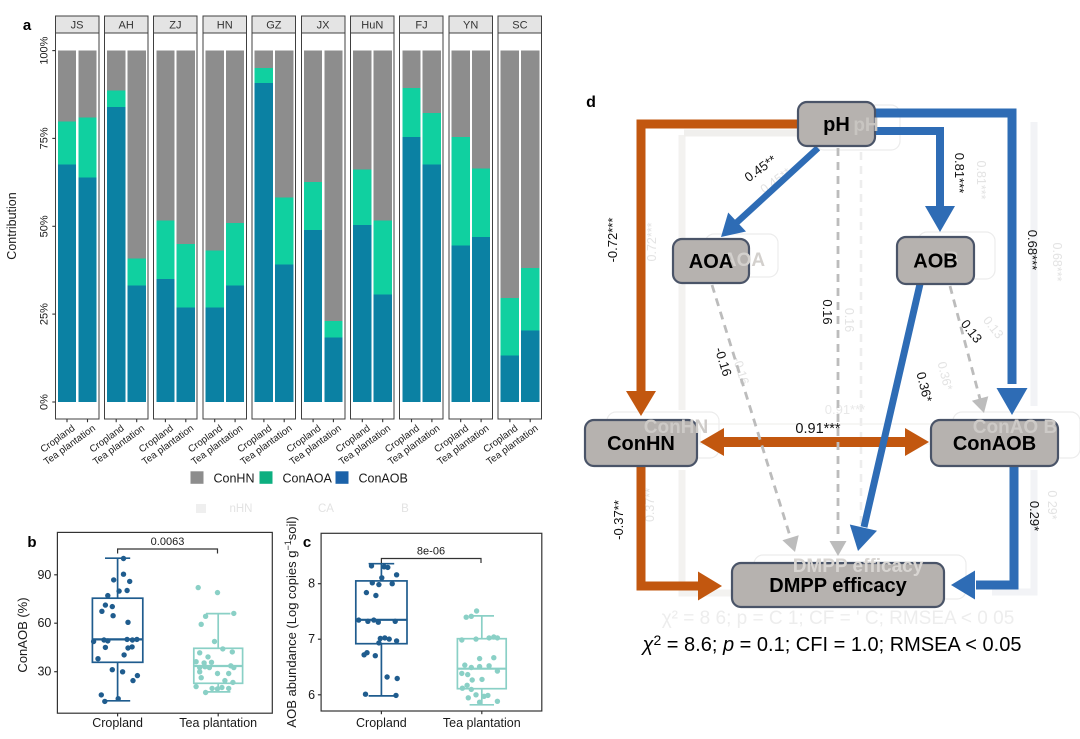  Describe the element at coordinates (168, 542) in the screenshot. I see `svg-text: 0.0063` at that location.